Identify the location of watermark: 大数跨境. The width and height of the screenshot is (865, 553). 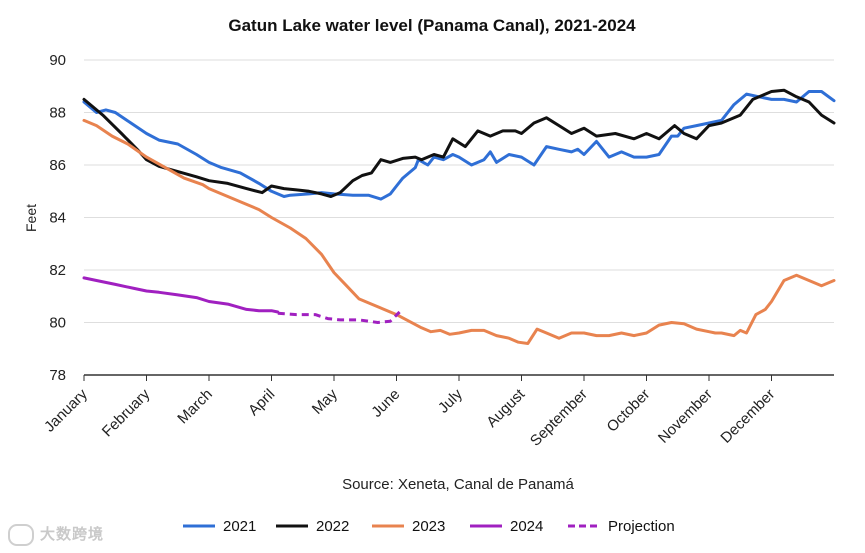
(56, 535).